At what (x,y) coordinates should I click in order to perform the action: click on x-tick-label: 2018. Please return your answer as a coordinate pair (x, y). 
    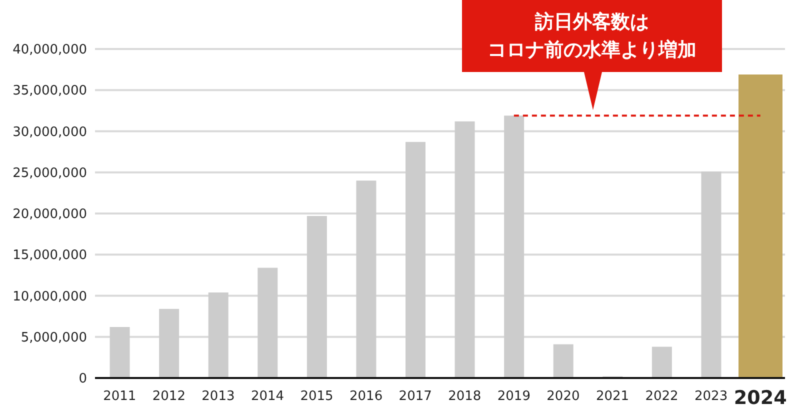
    Looking at the image, I should click on (465, 396).